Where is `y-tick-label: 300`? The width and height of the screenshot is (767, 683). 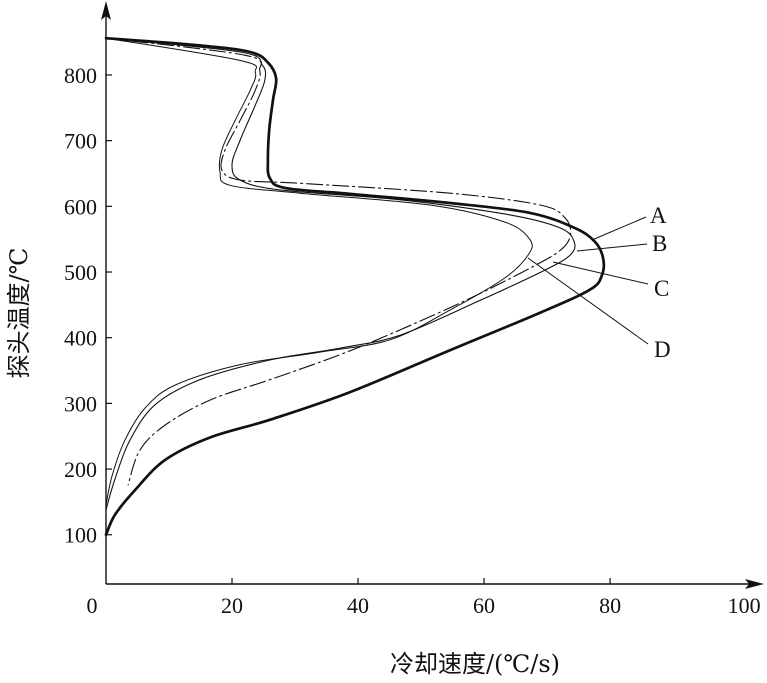
y-tick-label: 300 is located at coordinates (80, 403).